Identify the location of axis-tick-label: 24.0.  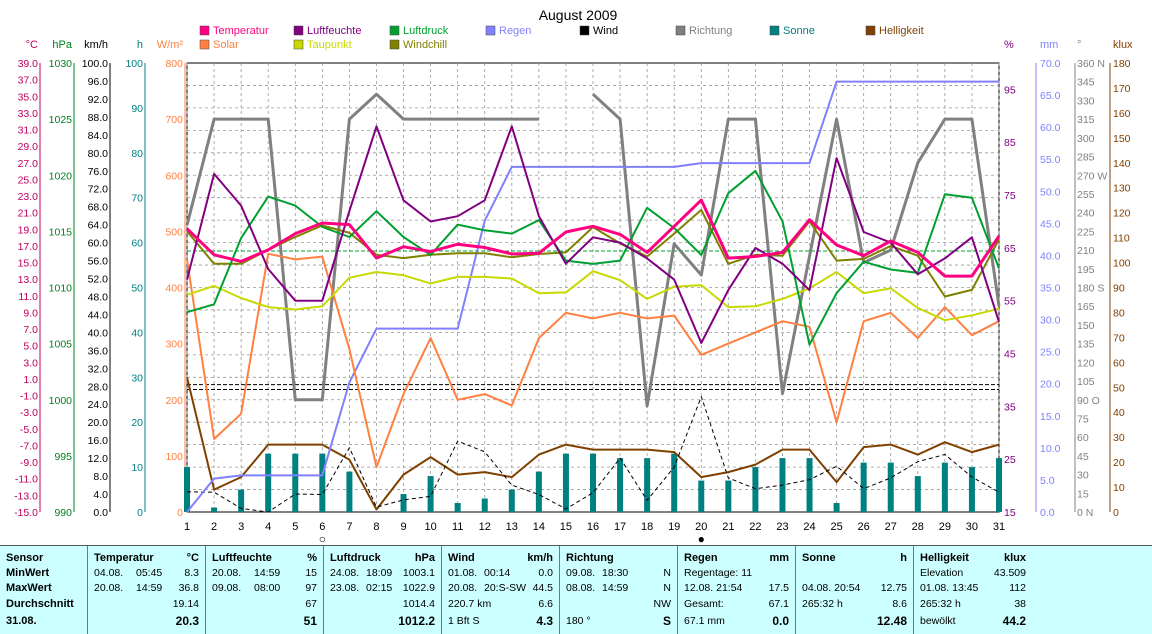
(98, 405).